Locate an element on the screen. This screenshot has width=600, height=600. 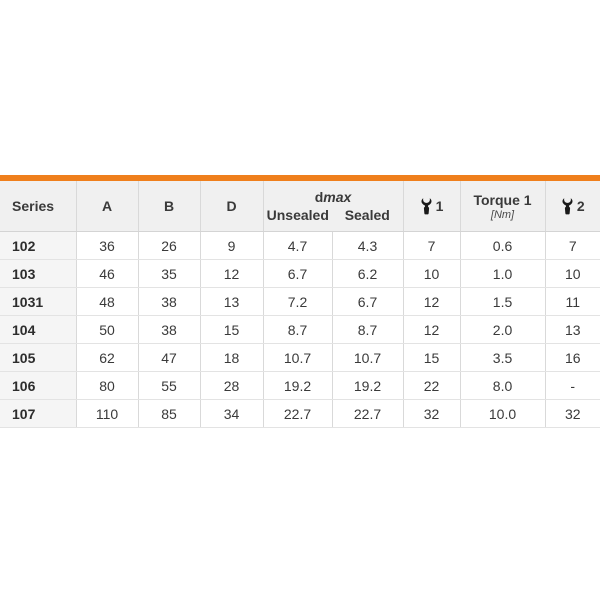
cell-wrench-2: 7 is located at coordinates (572, 245).